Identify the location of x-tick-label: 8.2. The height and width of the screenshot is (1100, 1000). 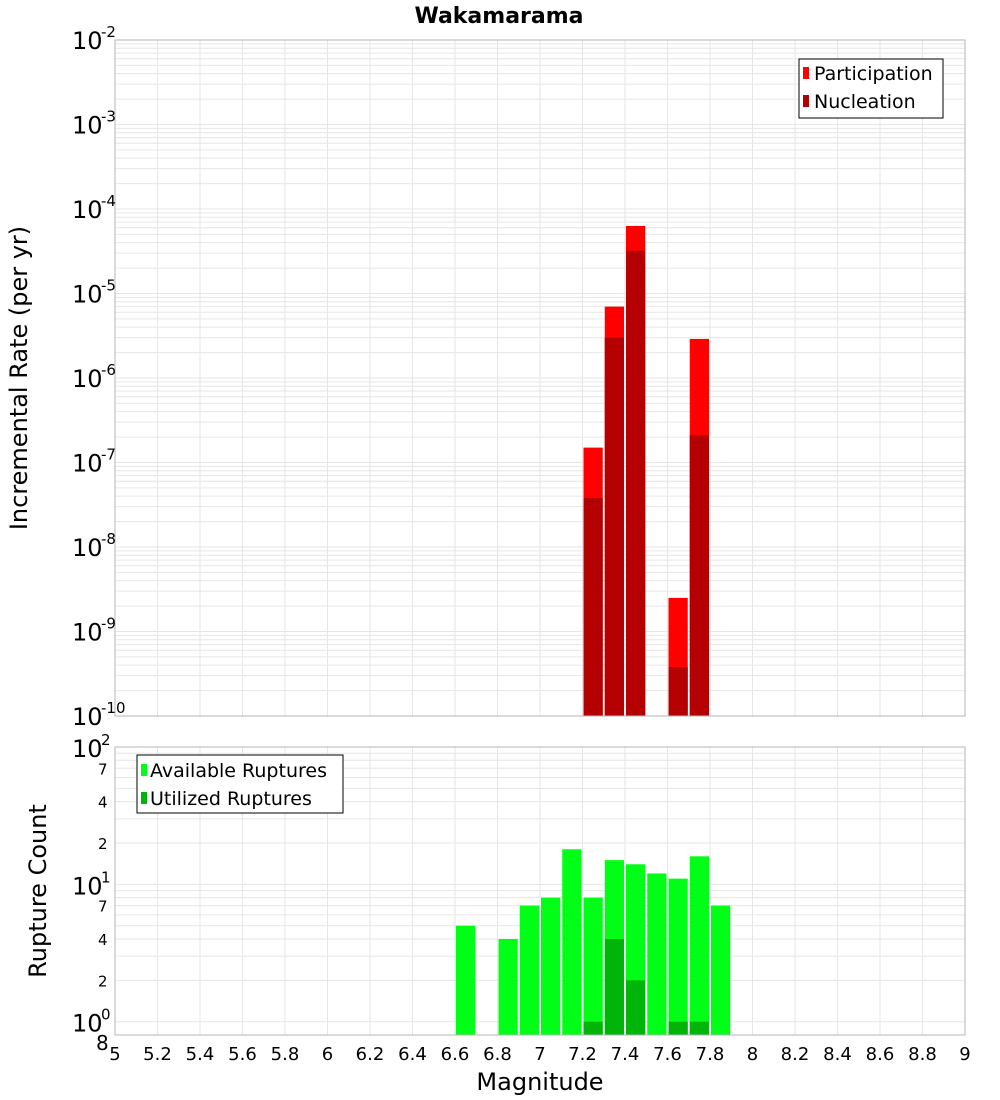
(795, 1054).